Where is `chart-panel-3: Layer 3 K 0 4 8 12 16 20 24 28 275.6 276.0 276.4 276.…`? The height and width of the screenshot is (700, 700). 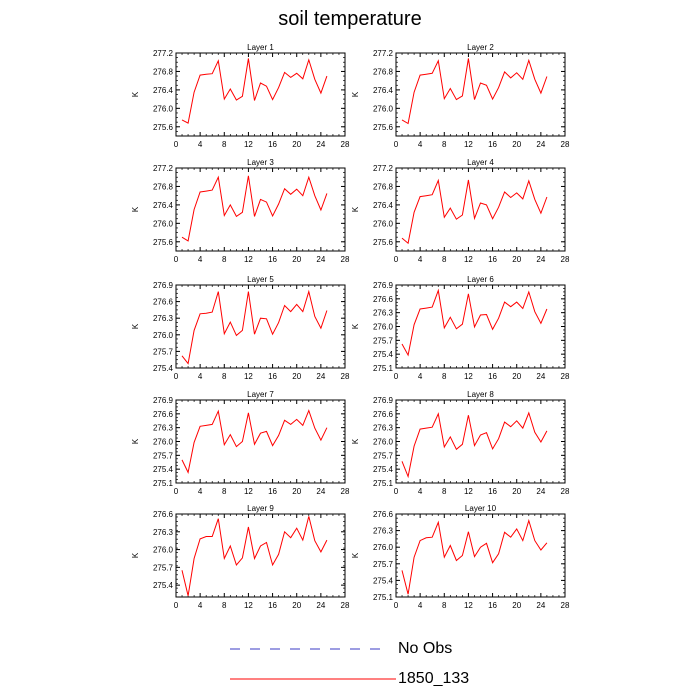
chart-panel-3: Layer 3 K 0 4 8 12 16 20 24 28 275.6 276.0 276.4 276.… is located at coordinates (240, 211).